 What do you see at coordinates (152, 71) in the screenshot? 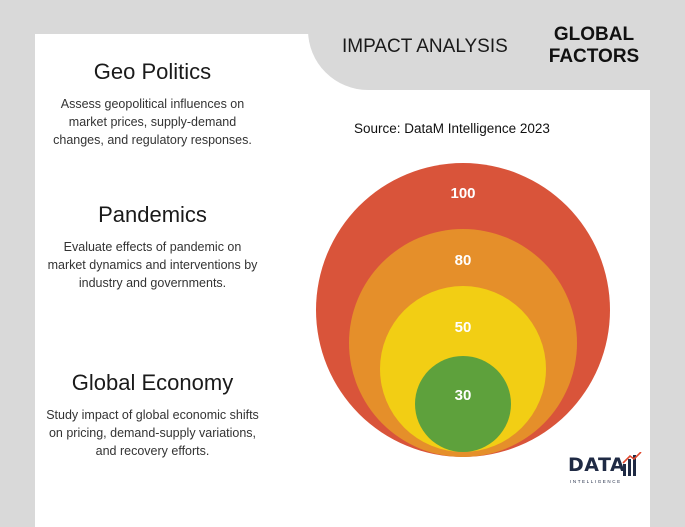
I see `factor-title: Geo Politics` at bounding box center [152, 71].